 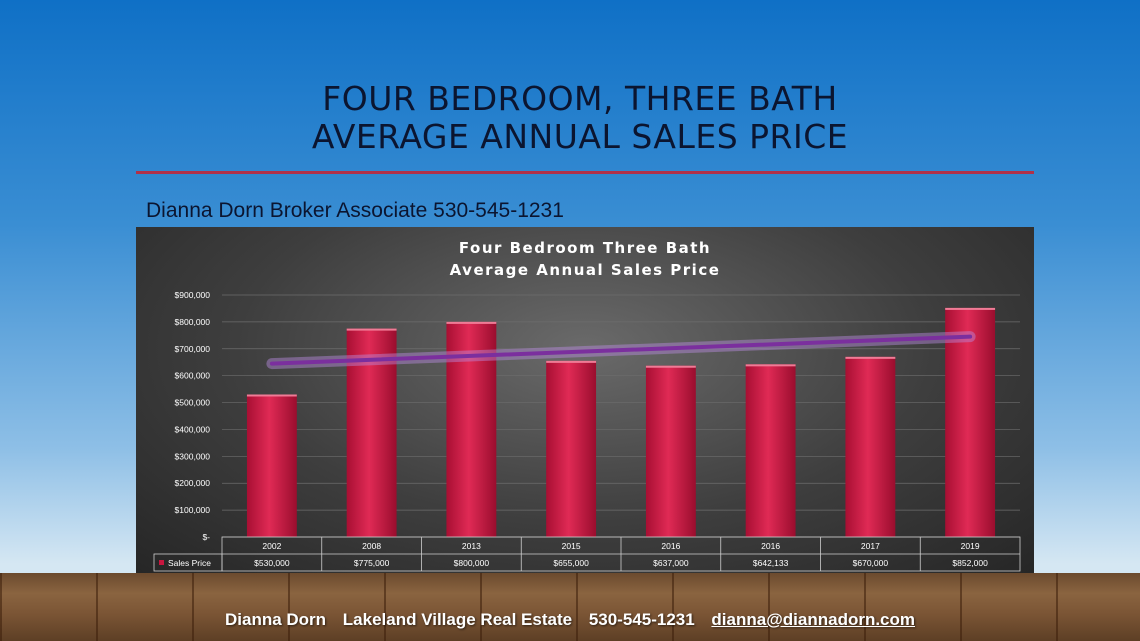 What do you see at coordinates (585, 248) in the screenshot?
I see `chart-title-line-1: Four Bedroom Three Bath` at bounding box center [585, 248].